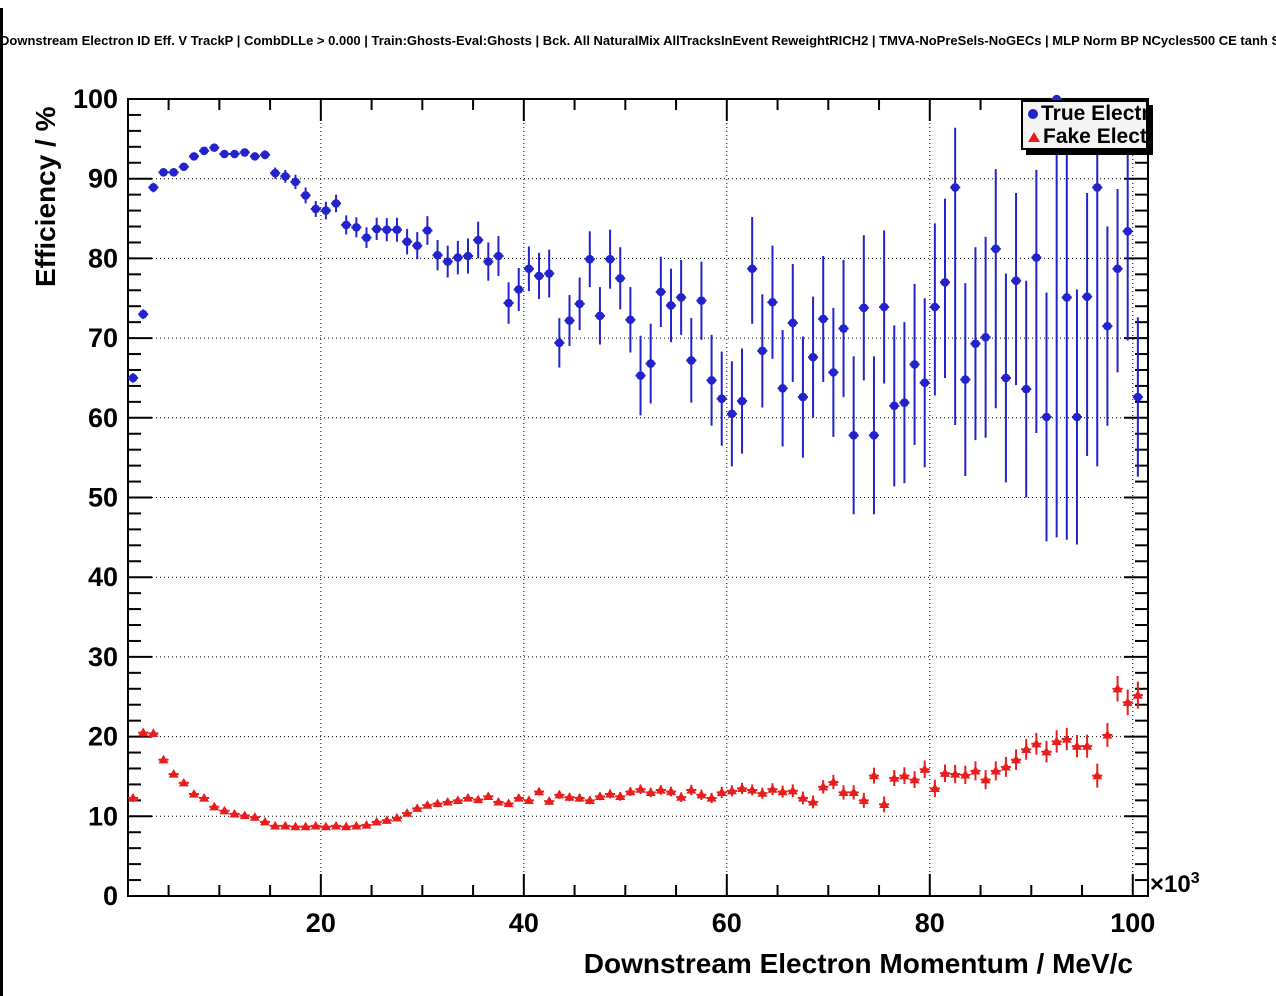 Image resolution: width=1276 pixels, height=996 pixels. I want to click on x-tick-label: 100, so click(1132, 923).